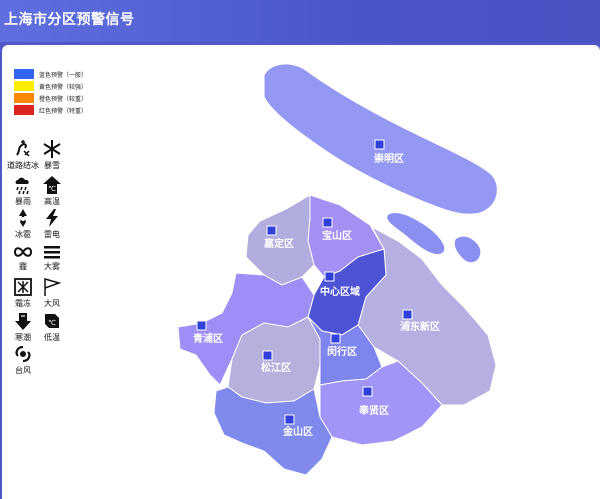  Describe the element at coordinates (271, 230) in the screenshot. I see `station-marker-jiading` at that location.